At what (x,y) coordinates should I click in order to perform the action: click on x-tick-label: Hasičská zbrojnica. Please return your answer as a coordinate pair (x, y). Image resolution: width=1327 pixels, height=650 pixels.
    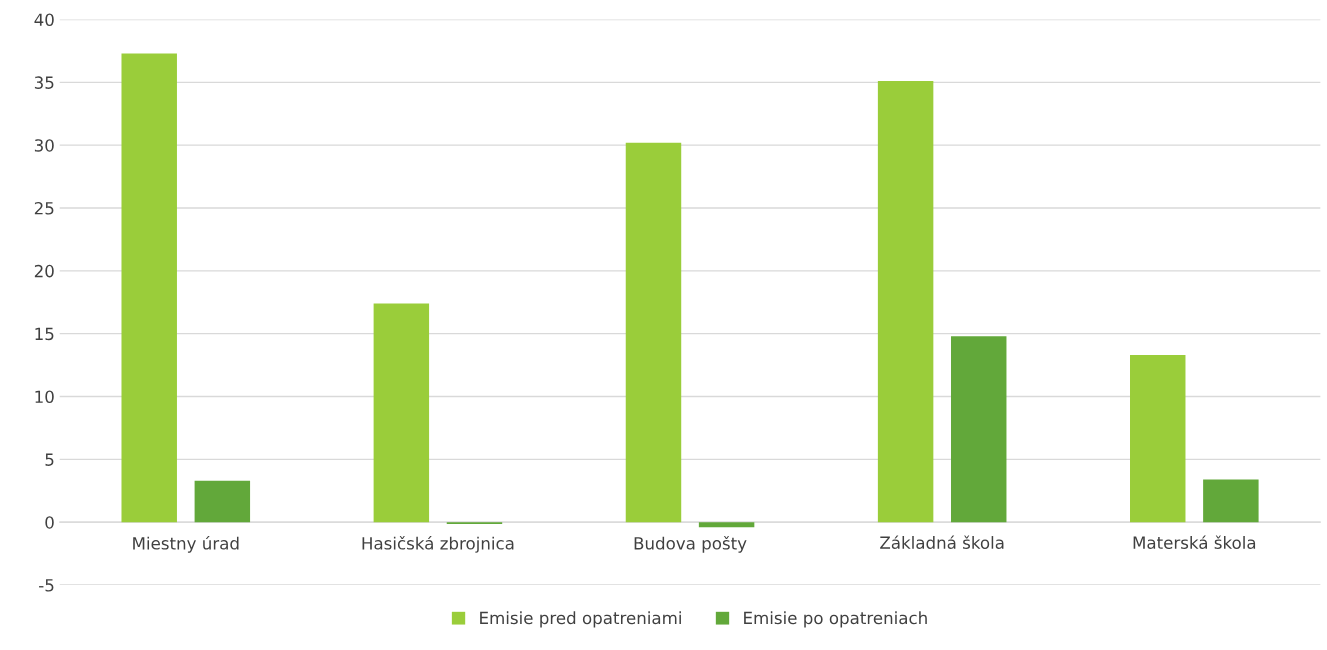
    Looking at the image, I should click on (438, 544).